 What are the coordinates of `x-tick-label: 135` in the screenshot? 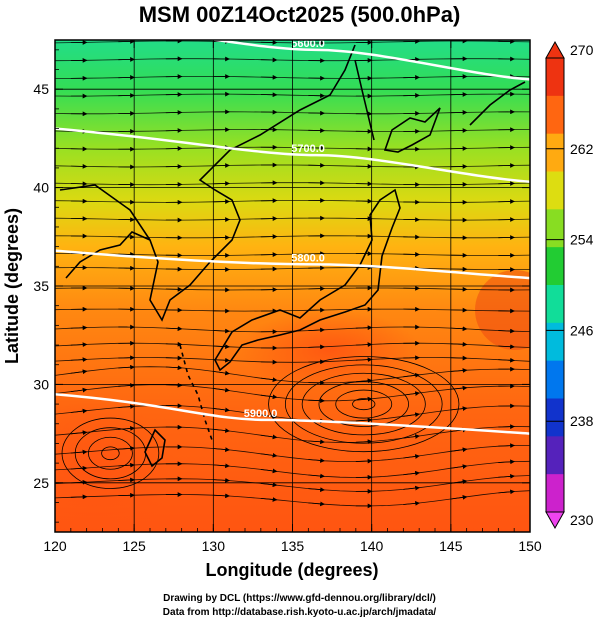 It's located at (293, 546).